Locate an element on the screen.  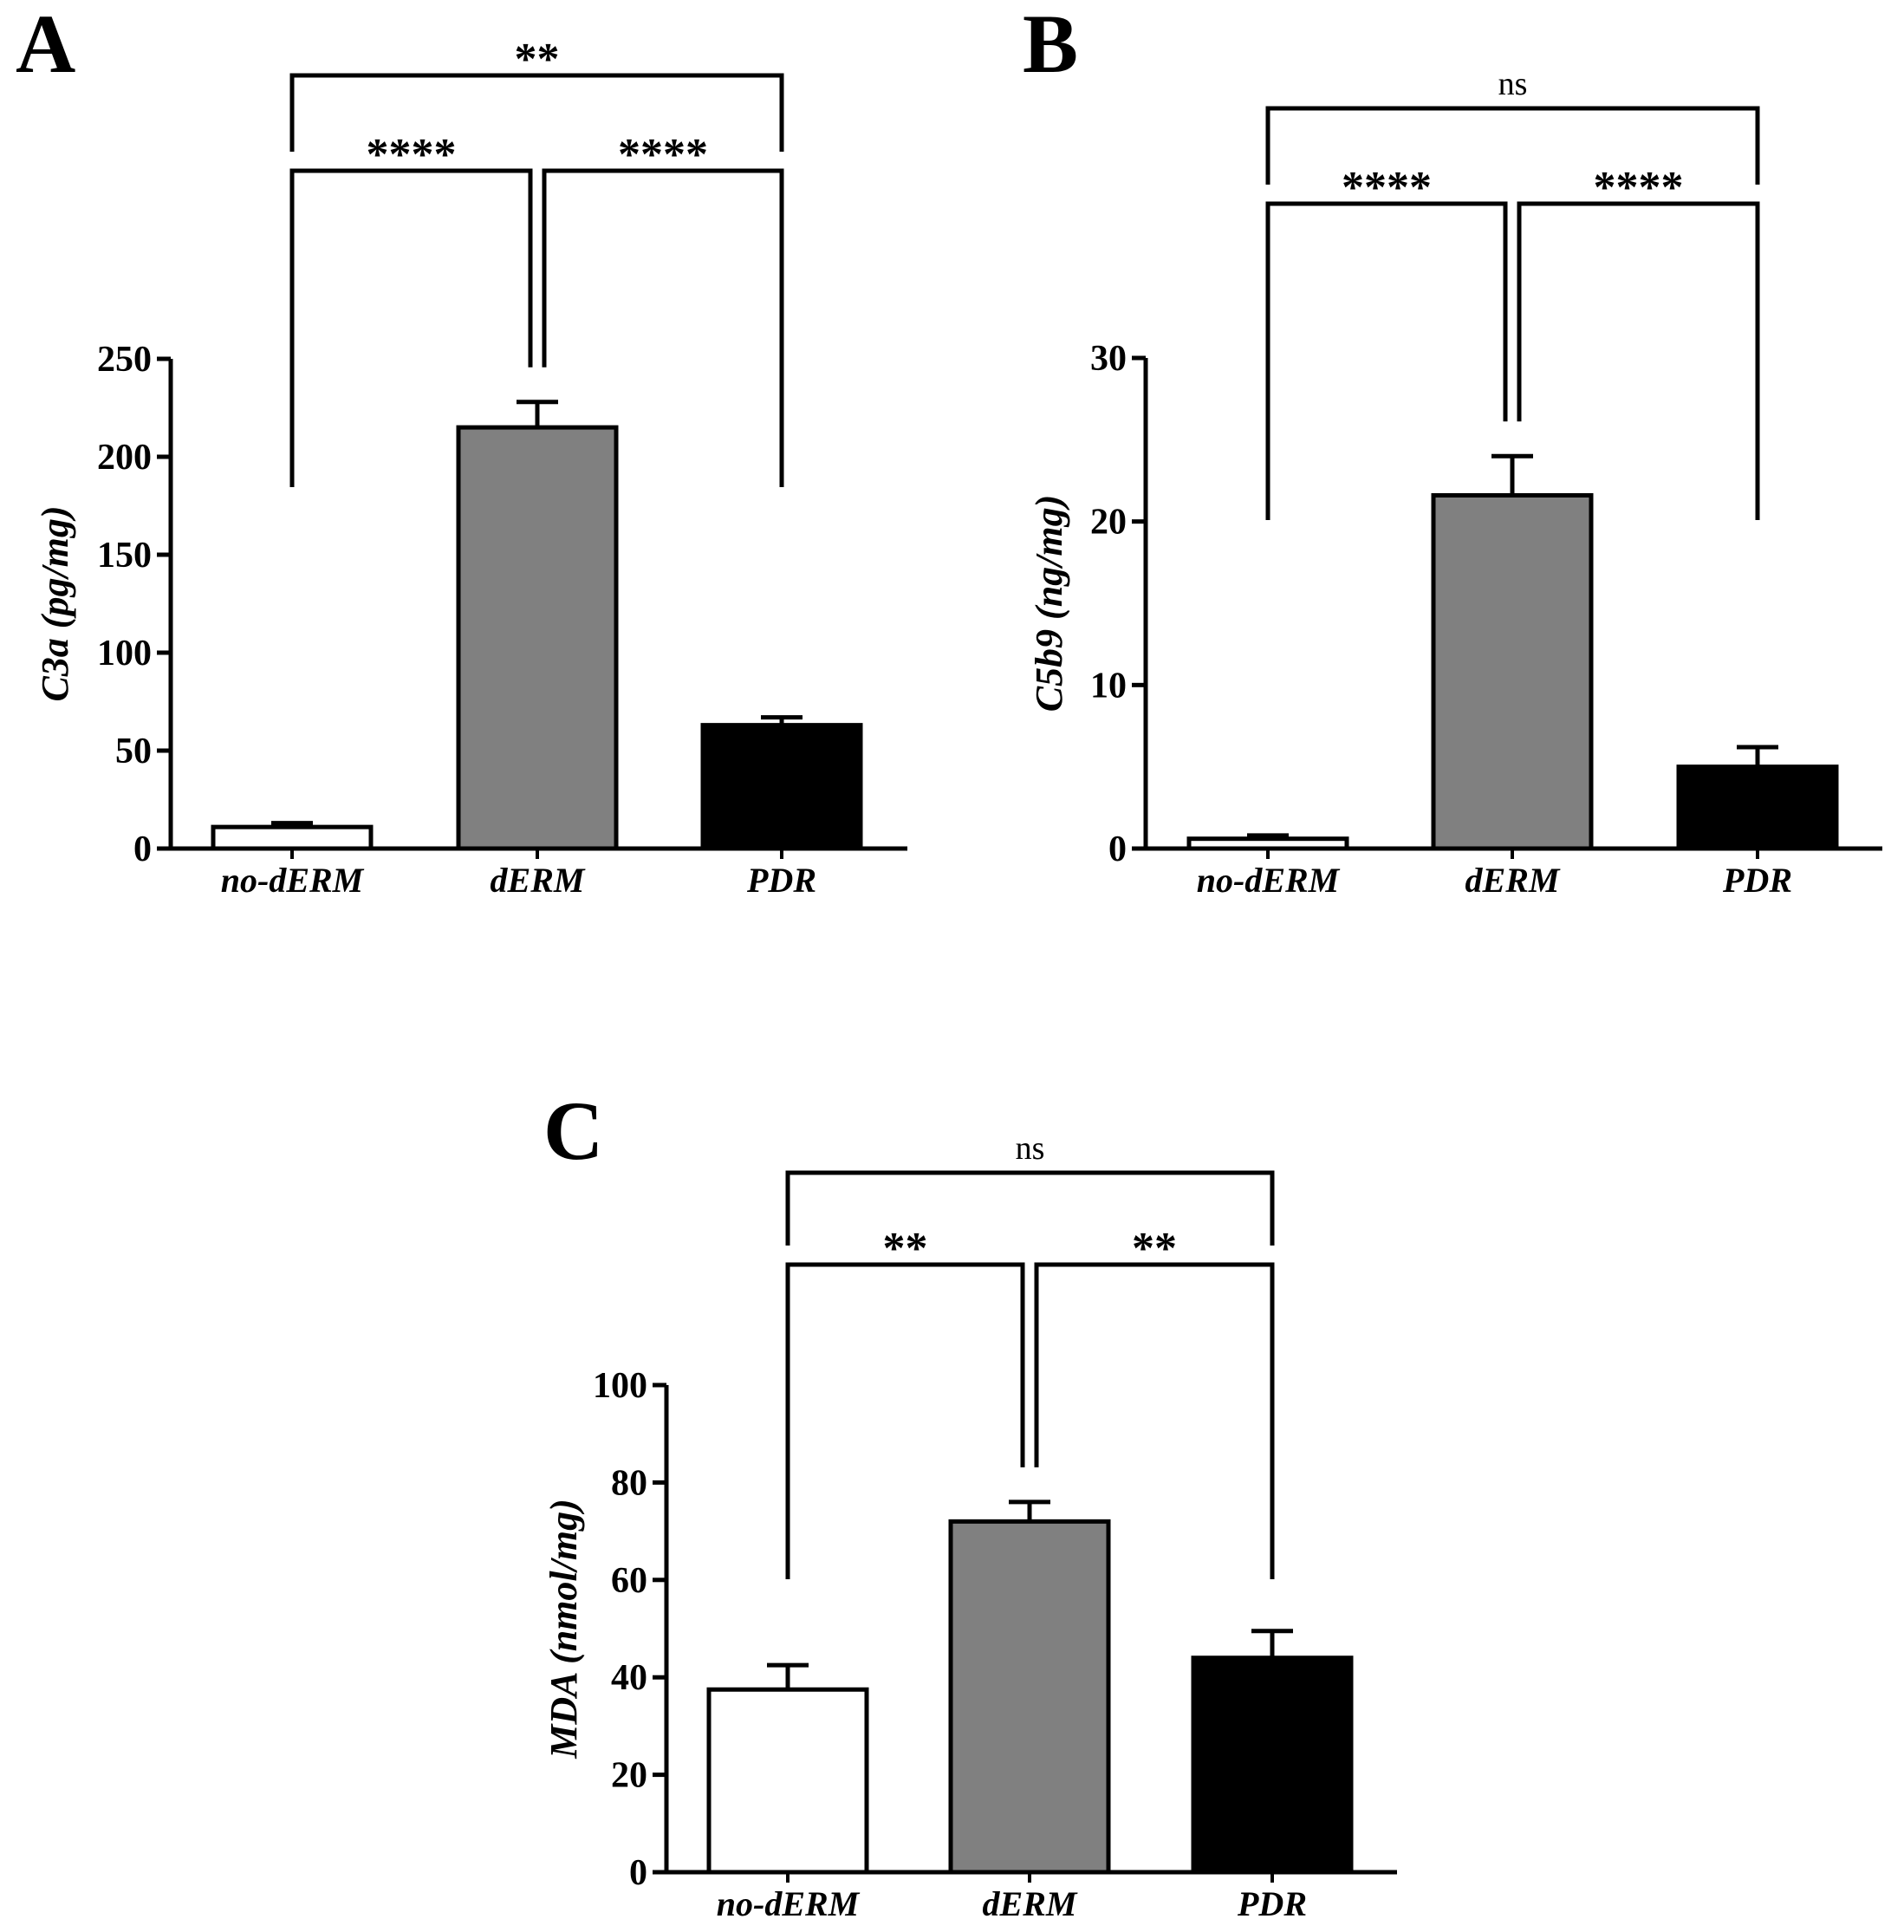
panel-letter: C is located at coordinates (573, 1130).